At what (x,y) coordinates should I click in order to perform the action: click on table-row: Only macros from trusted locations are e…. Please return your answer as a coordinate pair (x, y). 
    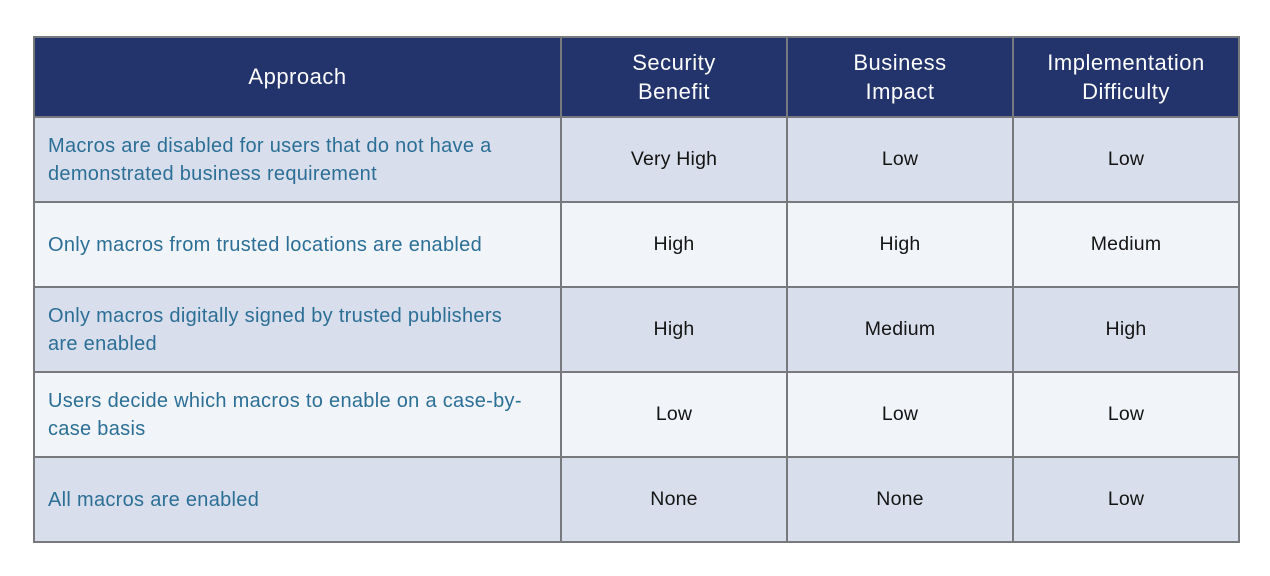
    Looking at the image, I should click on (636, 244).